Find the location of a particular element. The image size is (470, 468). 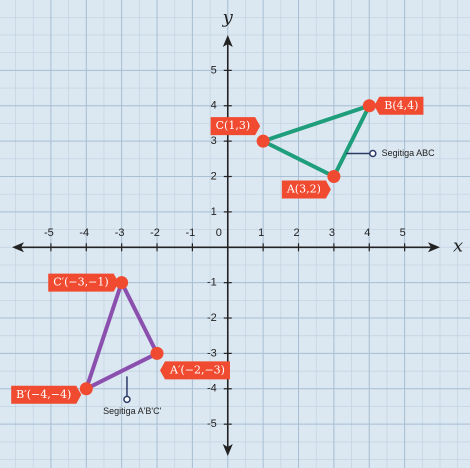

y-tick-label: 1 is located at coordinates (214, 212).